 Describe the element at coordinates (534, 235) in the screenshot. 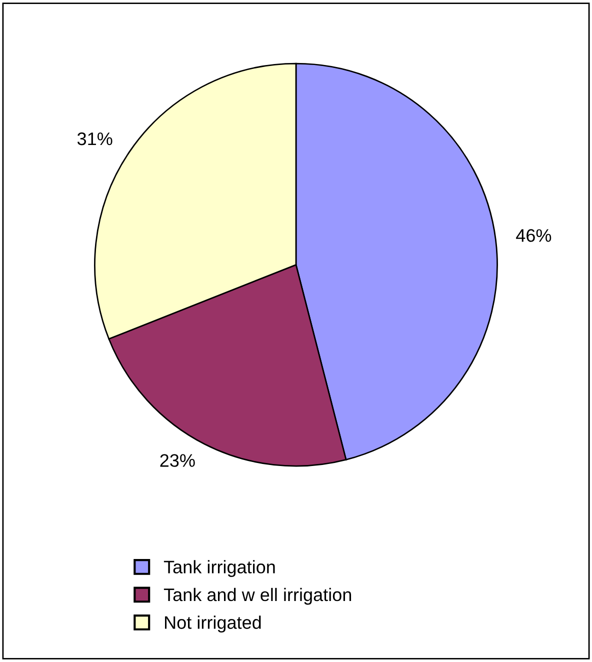

I see `data-label: 46%` at that location.